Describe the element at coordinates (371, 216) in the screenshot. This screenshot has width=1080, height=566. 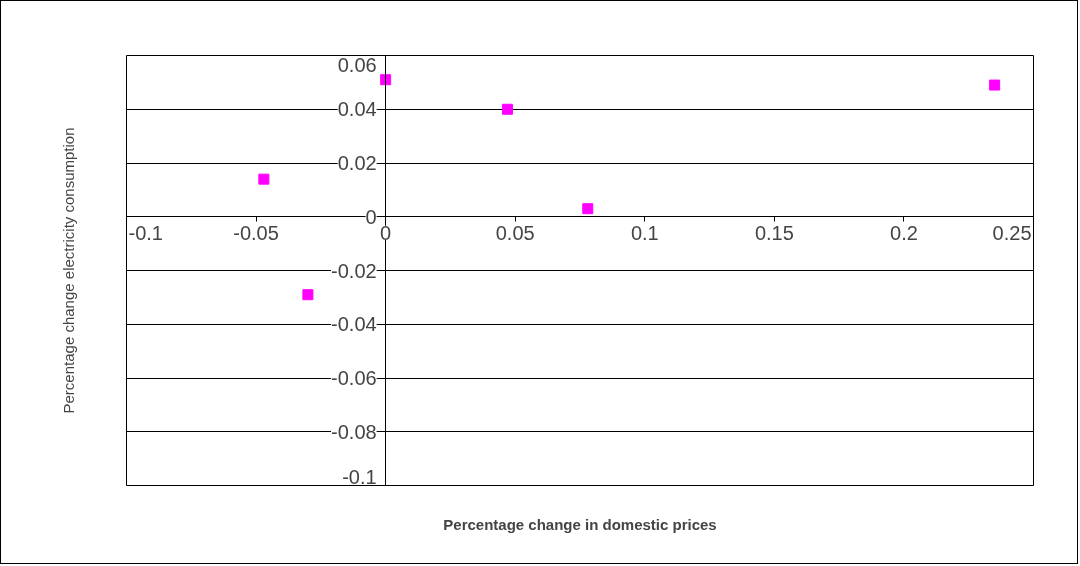
I see `y-tick-label: 0` at that location.